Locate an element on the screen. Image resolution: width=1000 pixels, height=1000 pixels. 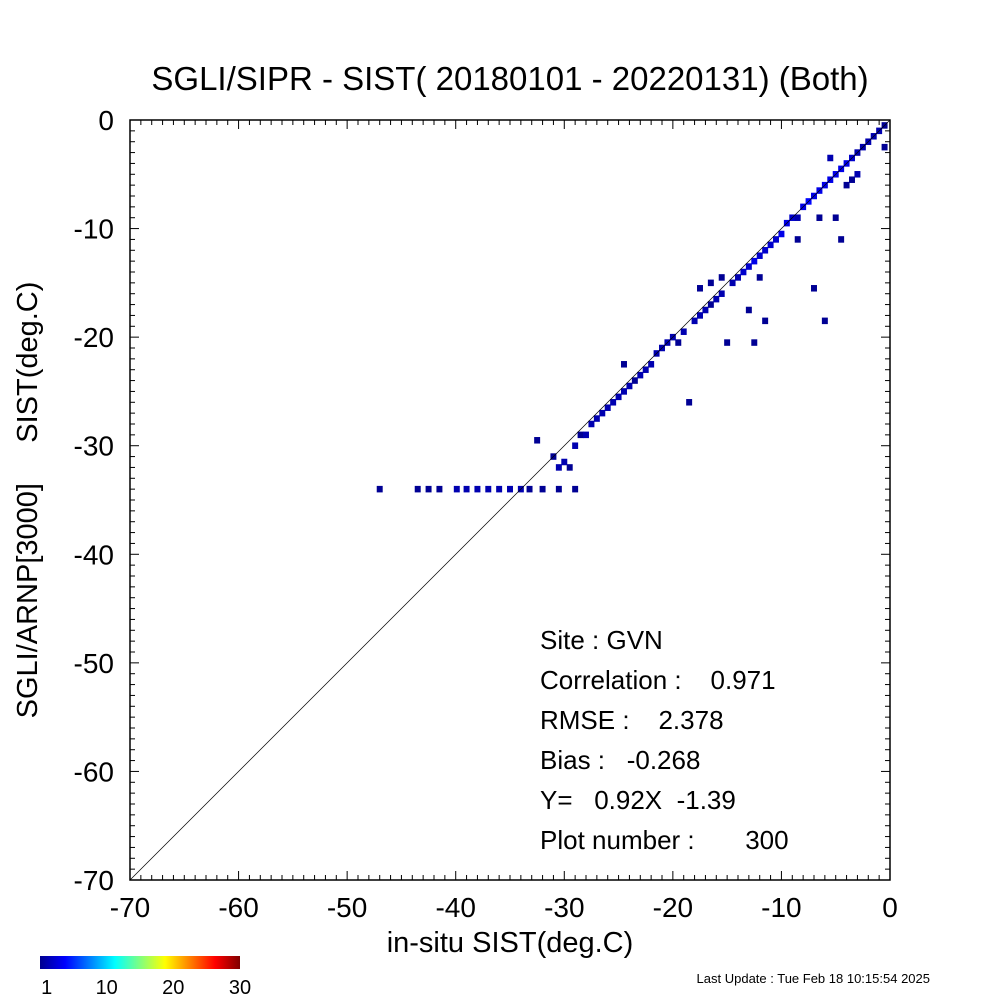
stat-fit: Y= 0.92X -1.39 is located at coordinates (638, 800).